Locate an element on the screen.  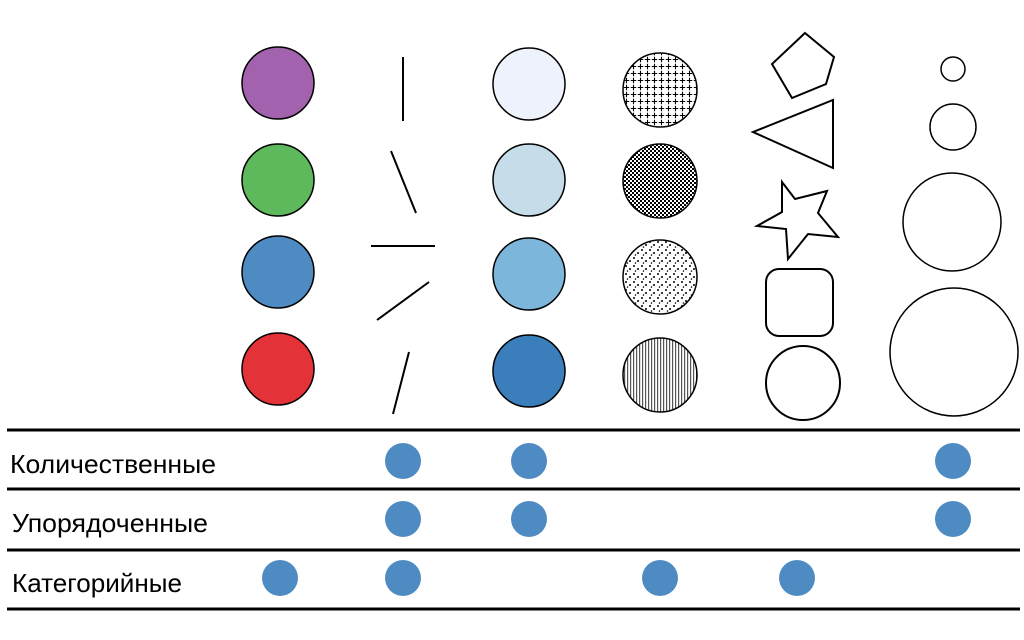
dot-ordered-col6 is located at coordinates (953, 519).